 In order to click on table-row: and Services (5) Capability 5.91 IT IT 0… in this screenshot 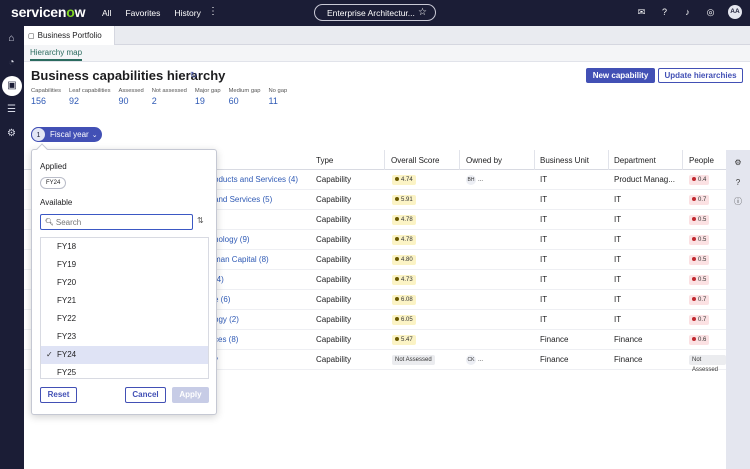, I will do `click(375, 200)`.